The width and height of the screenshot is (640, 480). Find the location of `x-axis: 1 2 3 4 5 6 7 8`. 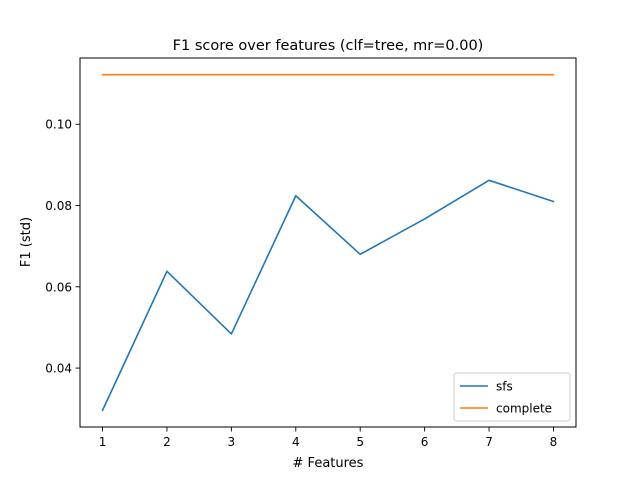

x-axis: 1 2 3 4 5 6 7 8 is located at coordinates (328, 438).